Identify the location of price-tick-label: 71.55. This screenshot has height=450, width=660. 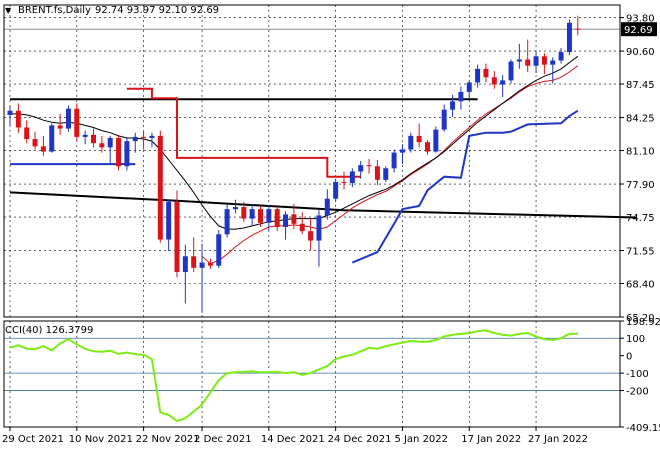
(640, 252).